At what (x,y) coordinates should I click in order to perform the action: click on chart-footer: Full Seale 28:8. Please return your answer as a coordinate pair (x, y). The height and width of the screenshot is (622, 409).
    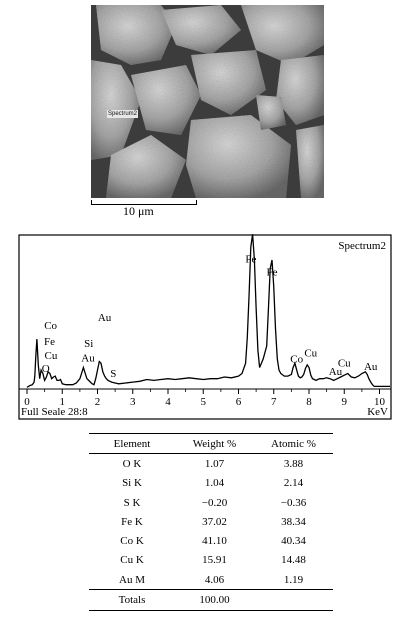
    Looking at the image, I should click on (54, 412).